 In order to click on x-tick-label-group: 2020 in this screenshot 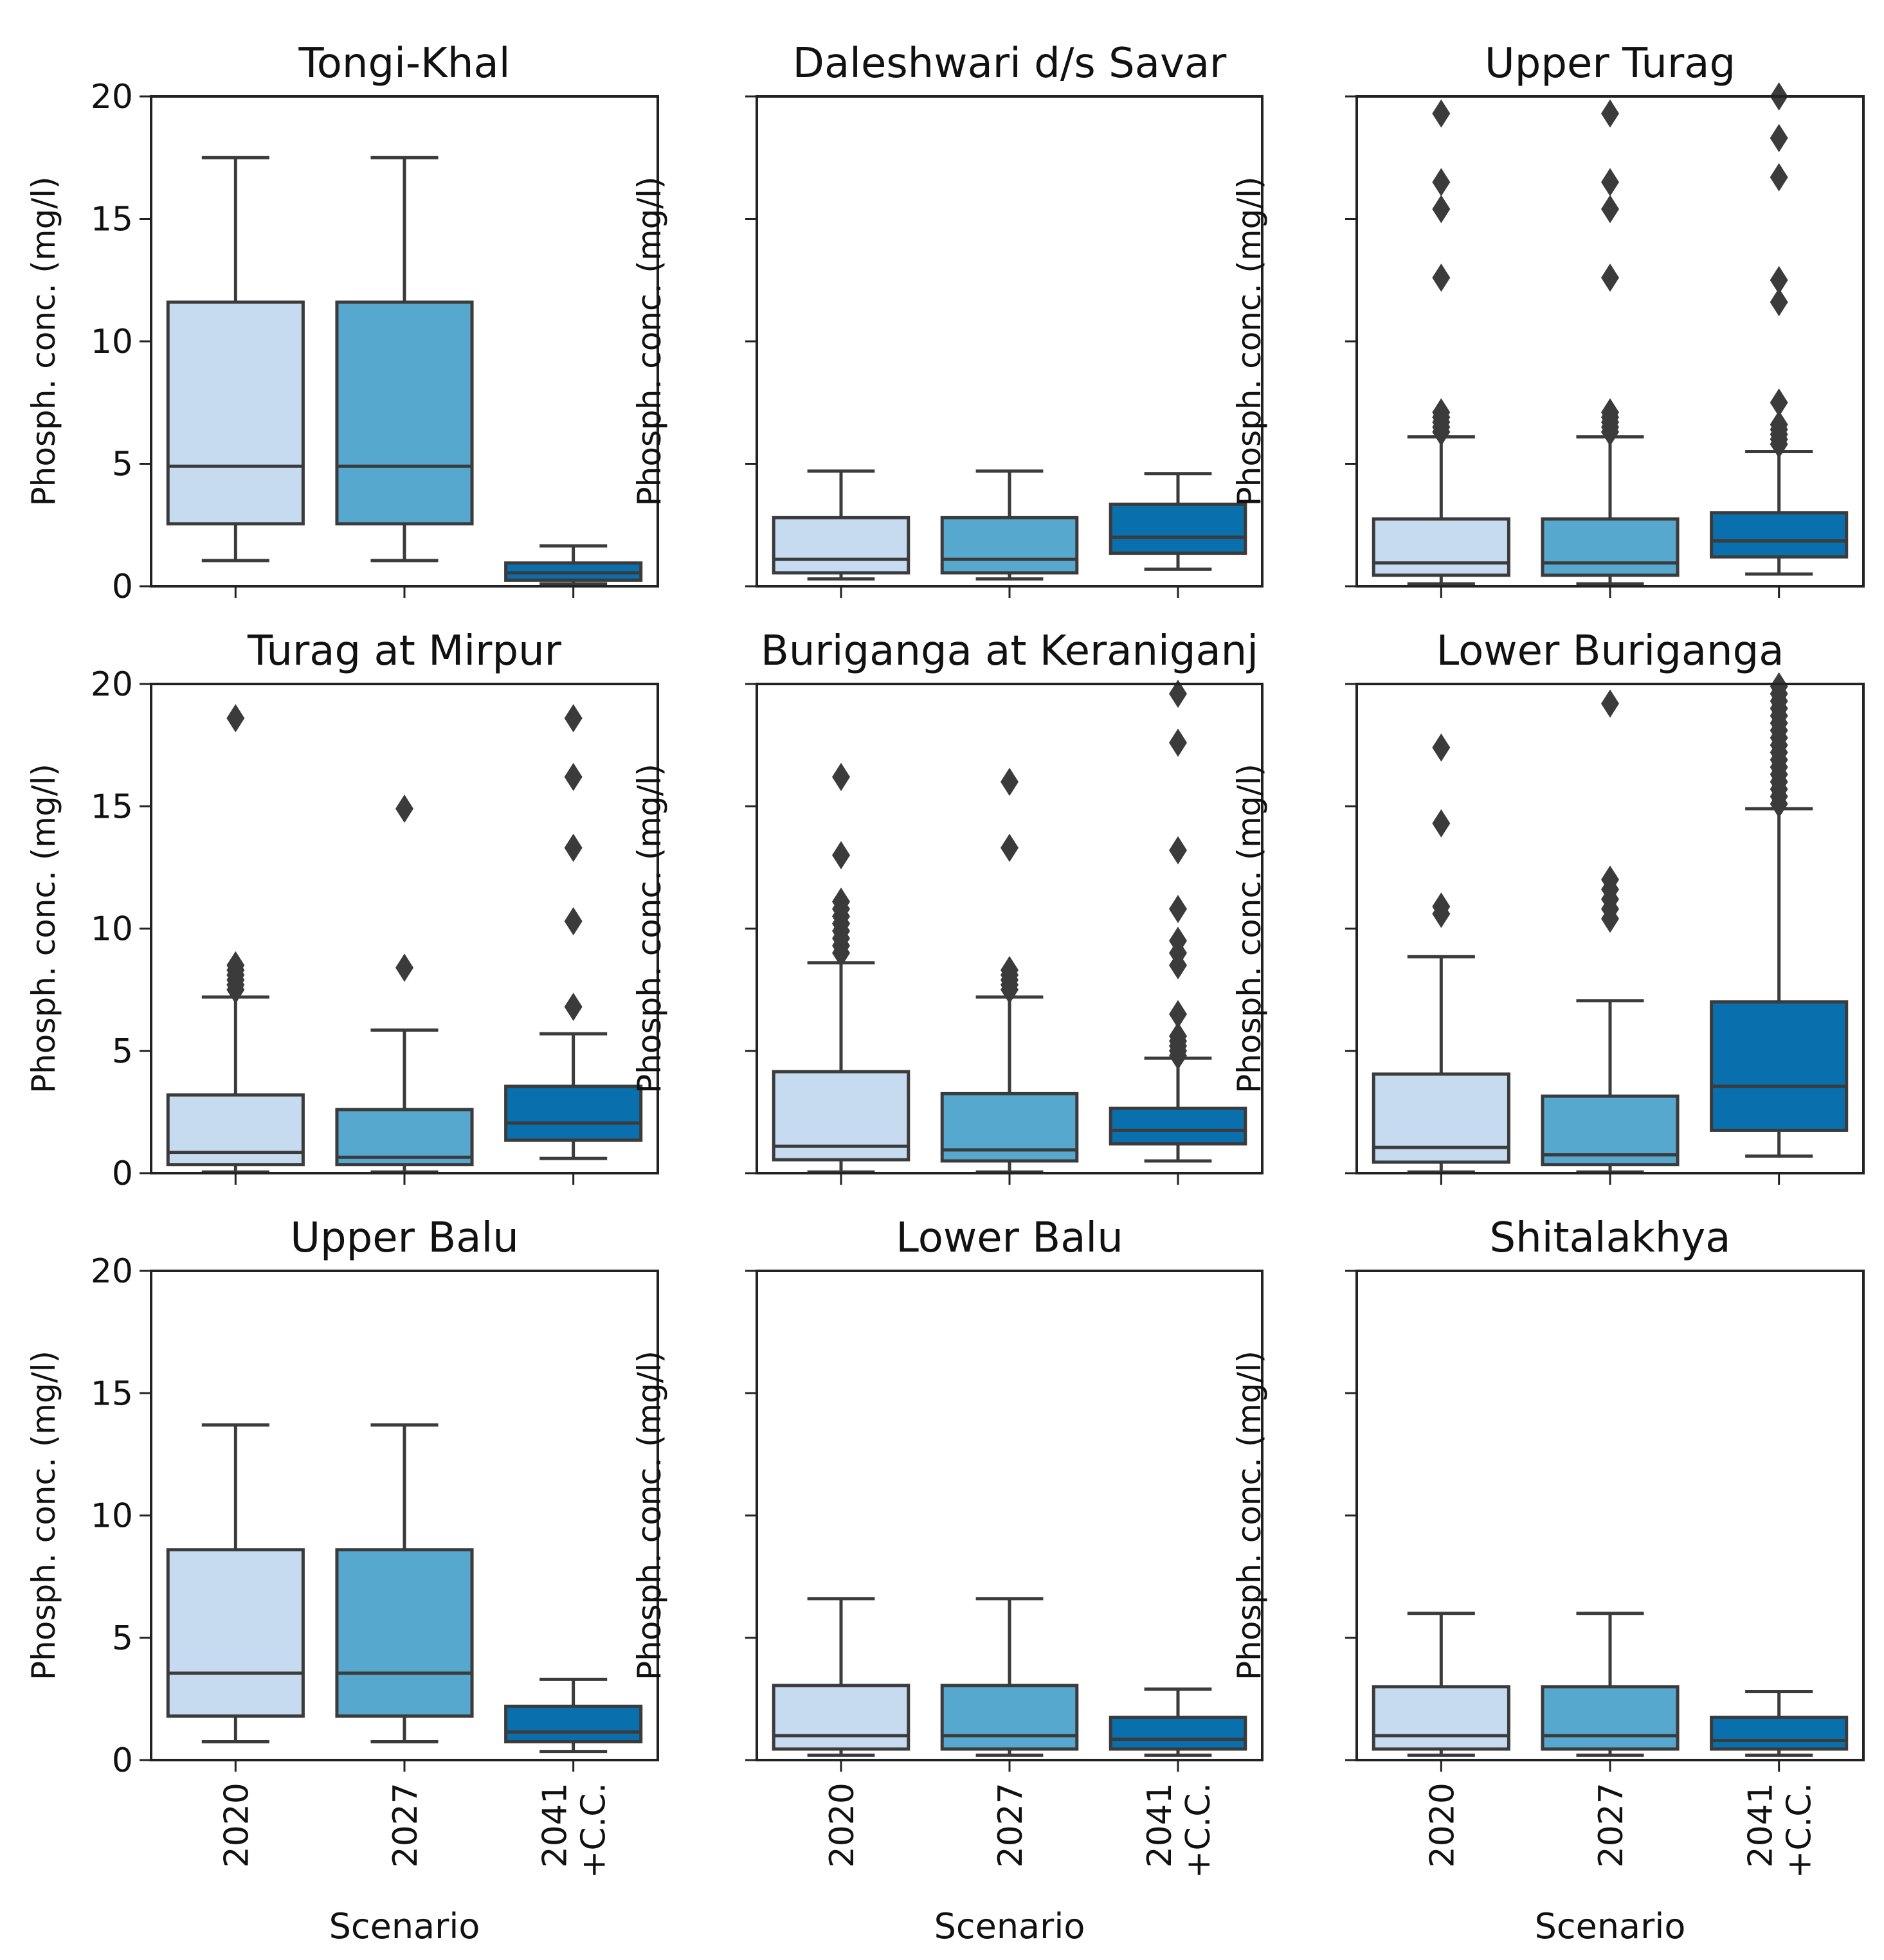, I will do `click(1443, 1825)`.